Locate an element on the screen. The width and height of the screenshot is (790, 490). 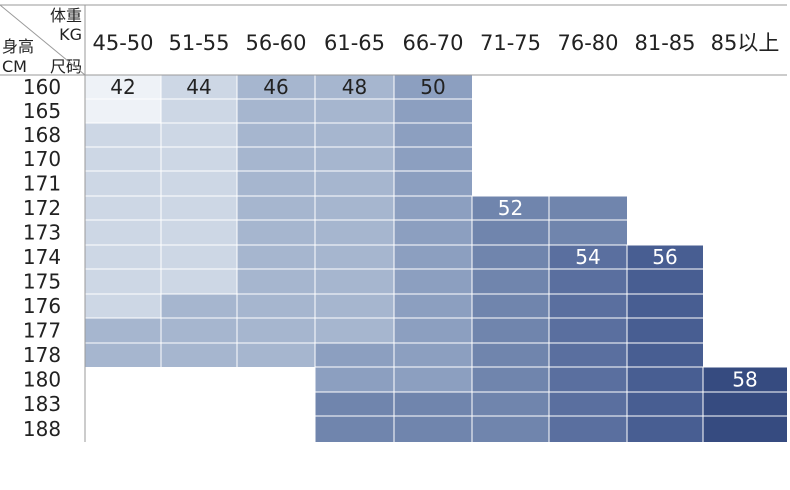
row-header: 170 is located at coordinates (42, 159).